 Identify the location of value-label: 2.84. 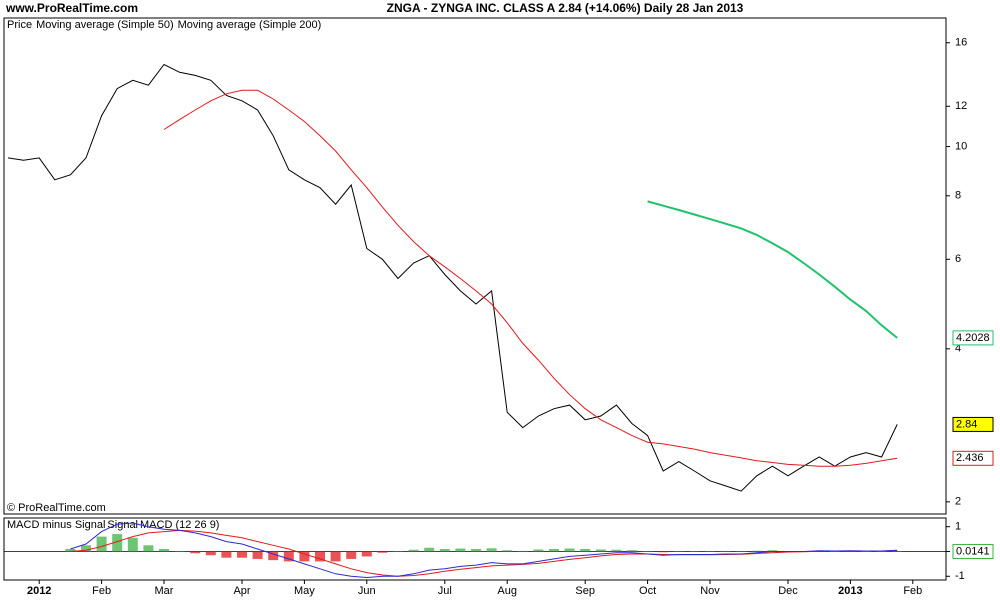
(966, 424).